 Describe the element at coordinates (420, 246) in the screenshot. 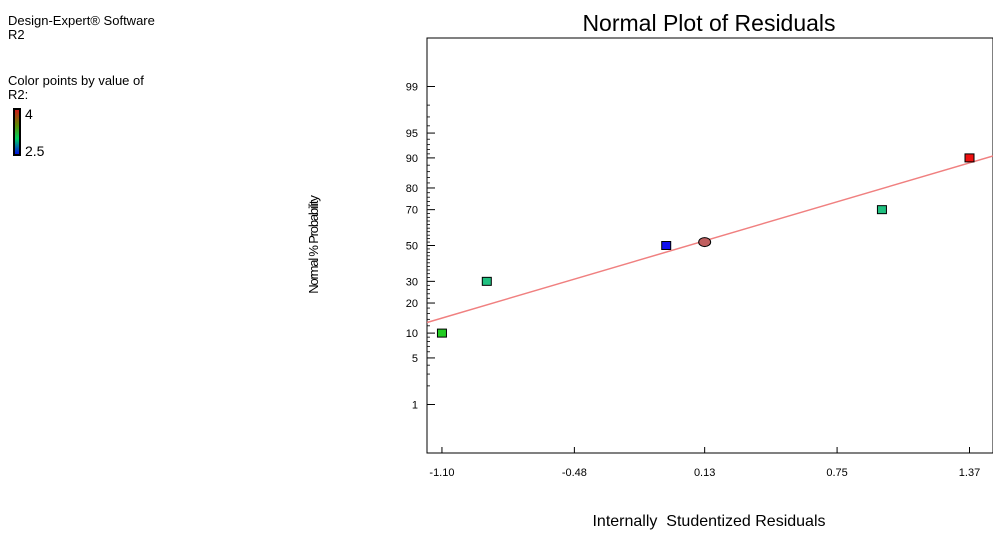

I see `y-axis-ticks: 1 5 10 20 30 50 70 80 90 95 99` at that location.